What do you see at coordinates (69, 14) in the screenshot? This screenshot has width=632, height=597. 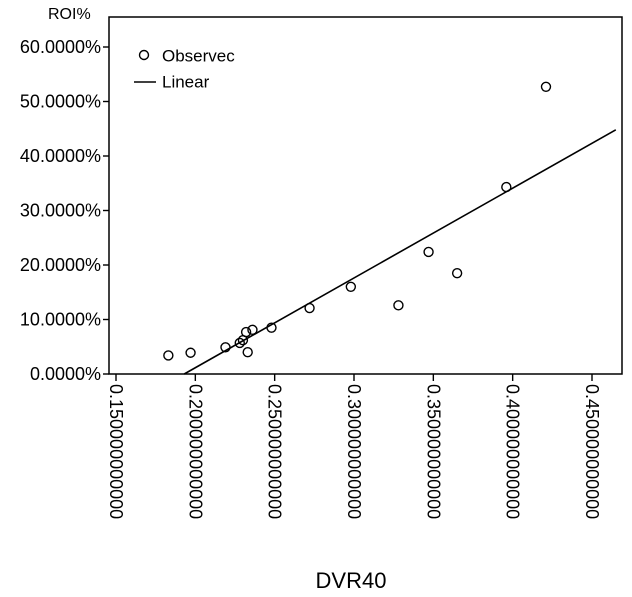 I see `y-axis-label: ROI%` at bounding box center [69, 14].